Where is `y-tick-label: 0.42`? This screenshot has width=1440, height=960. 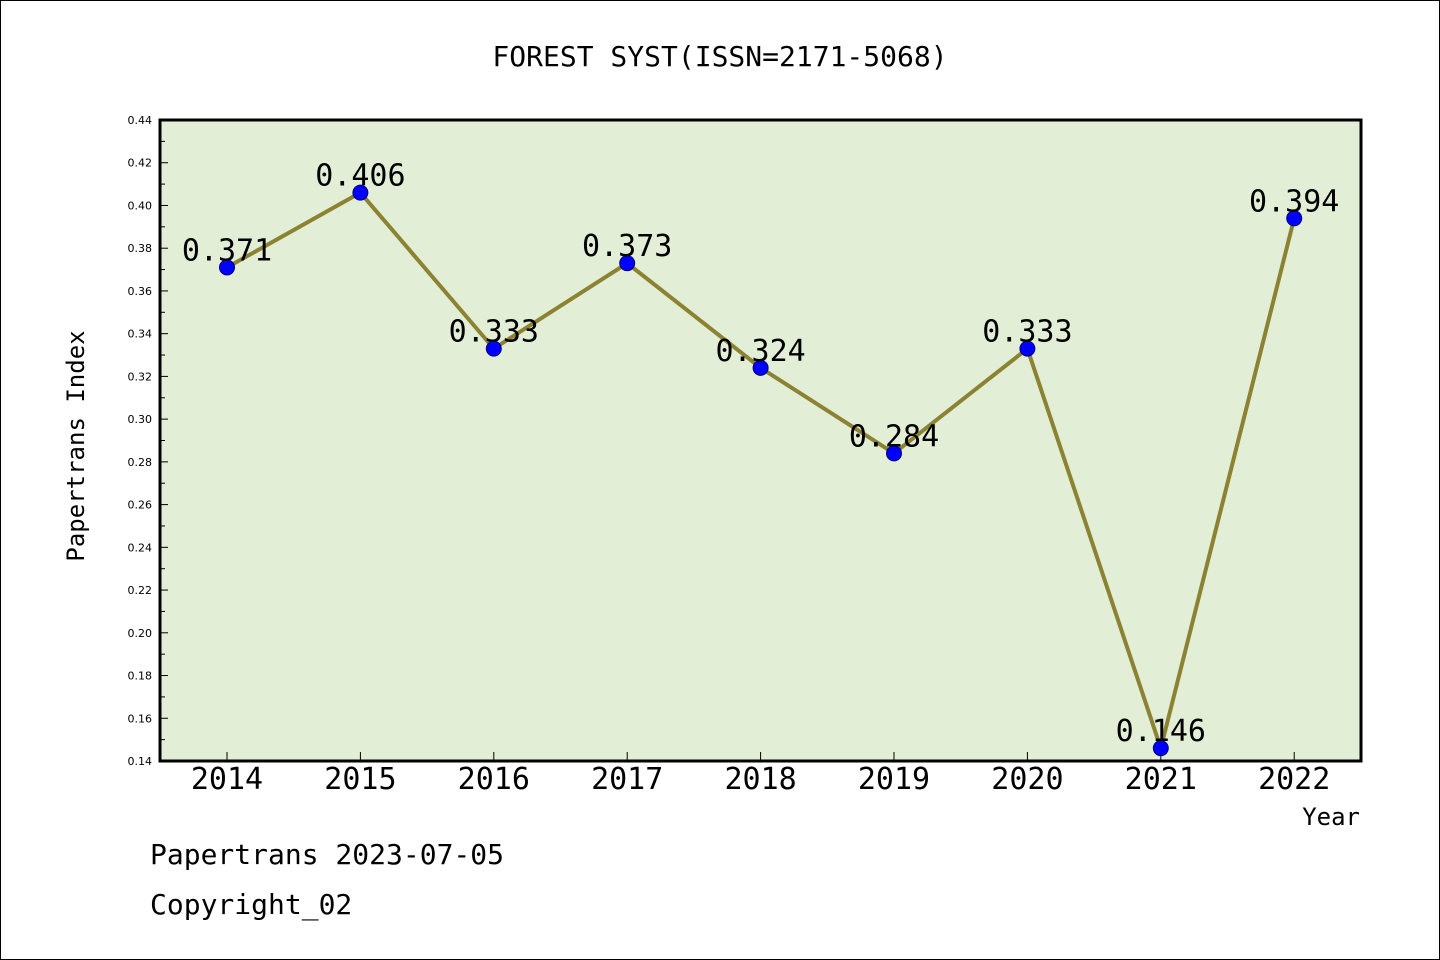 y-tick-label: 0.42 is located at coordinates (140, 163).